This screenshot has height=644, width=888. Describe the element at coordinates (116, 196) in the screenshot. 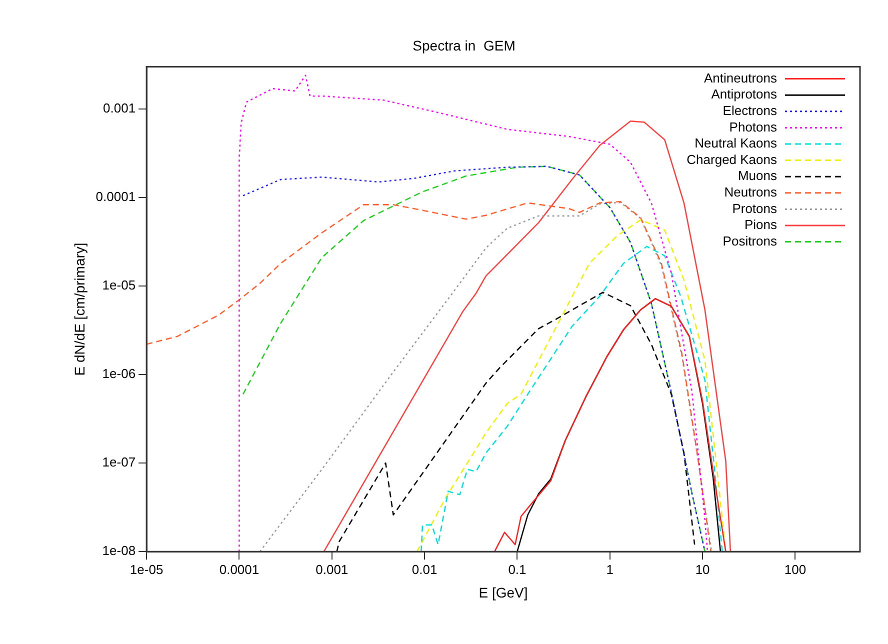

I see `y-tick-label: 0.0001` at that location.